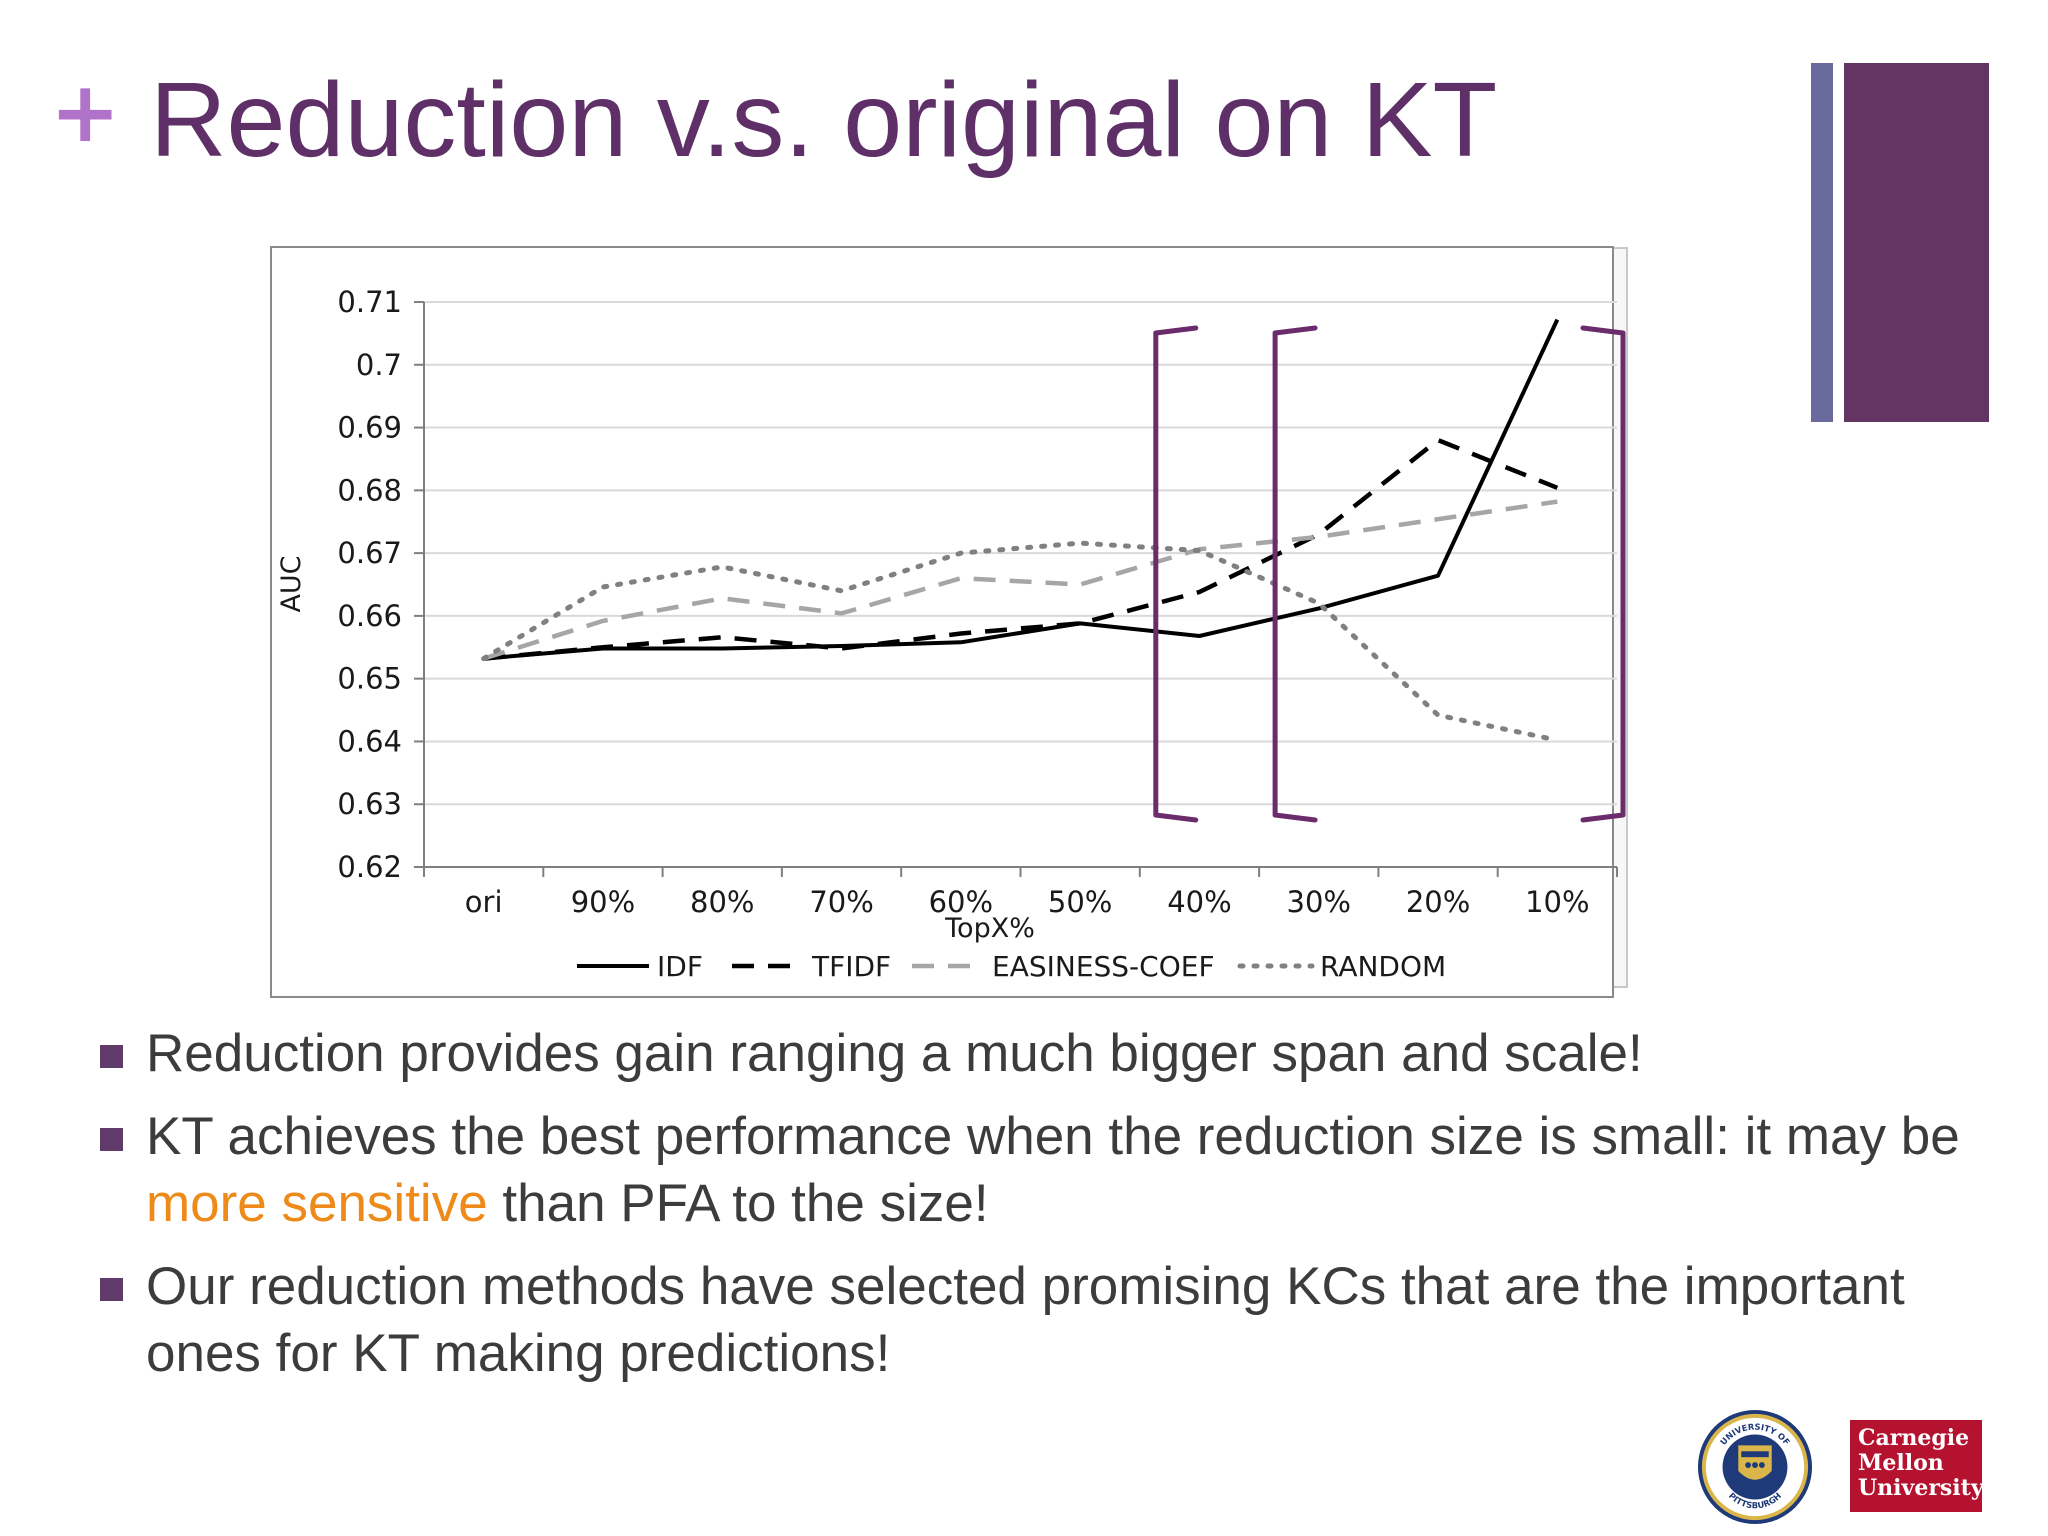  I want to click on y-tick-label: 0.68, so click(369, 490).